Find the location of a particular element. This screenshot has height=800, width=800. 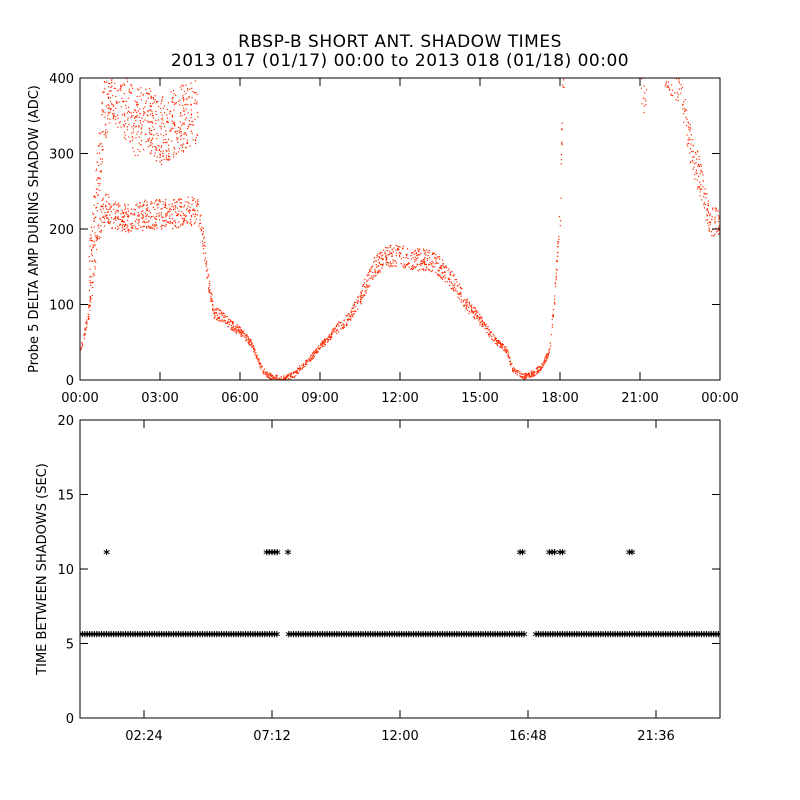

x-tick-label: 18:00 is located at coordinates (559, 398).